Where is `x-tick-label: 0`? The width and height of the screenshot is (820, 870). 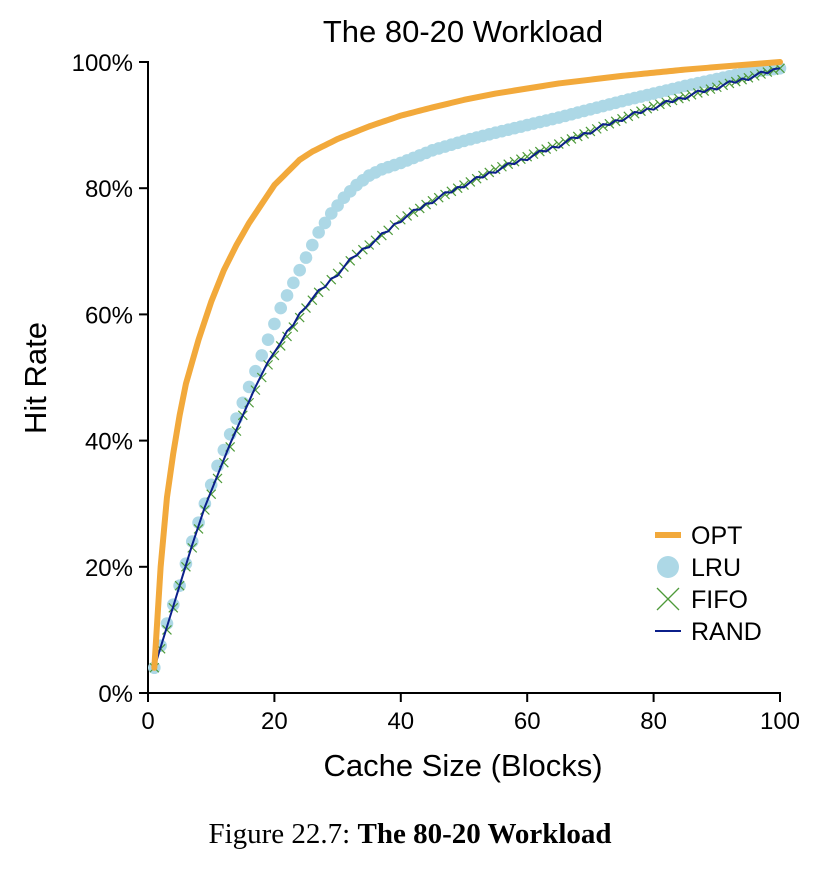
x-tick-label: 0 is located at coordinates (147, 721).